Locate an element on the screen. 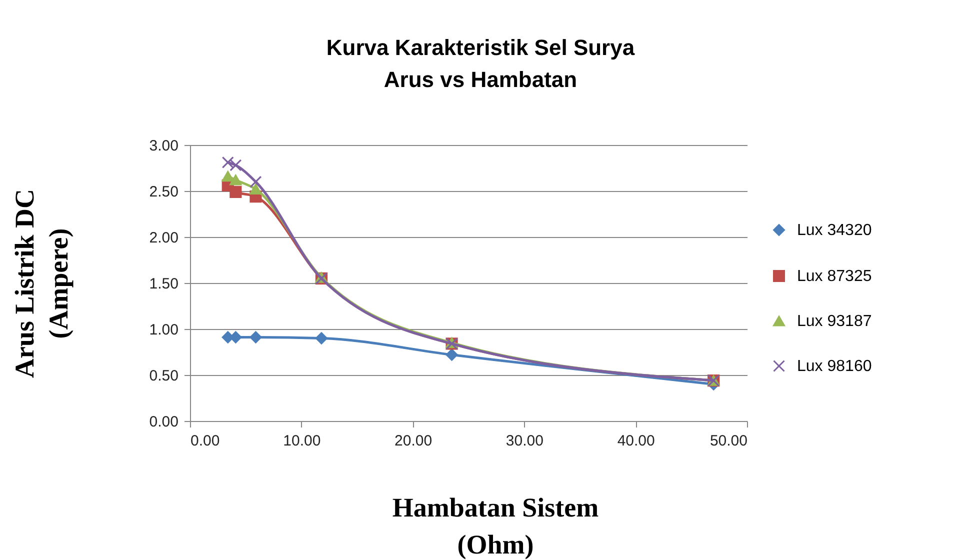  x-tick-label: 40.00 is located at coordinates (636, 441).